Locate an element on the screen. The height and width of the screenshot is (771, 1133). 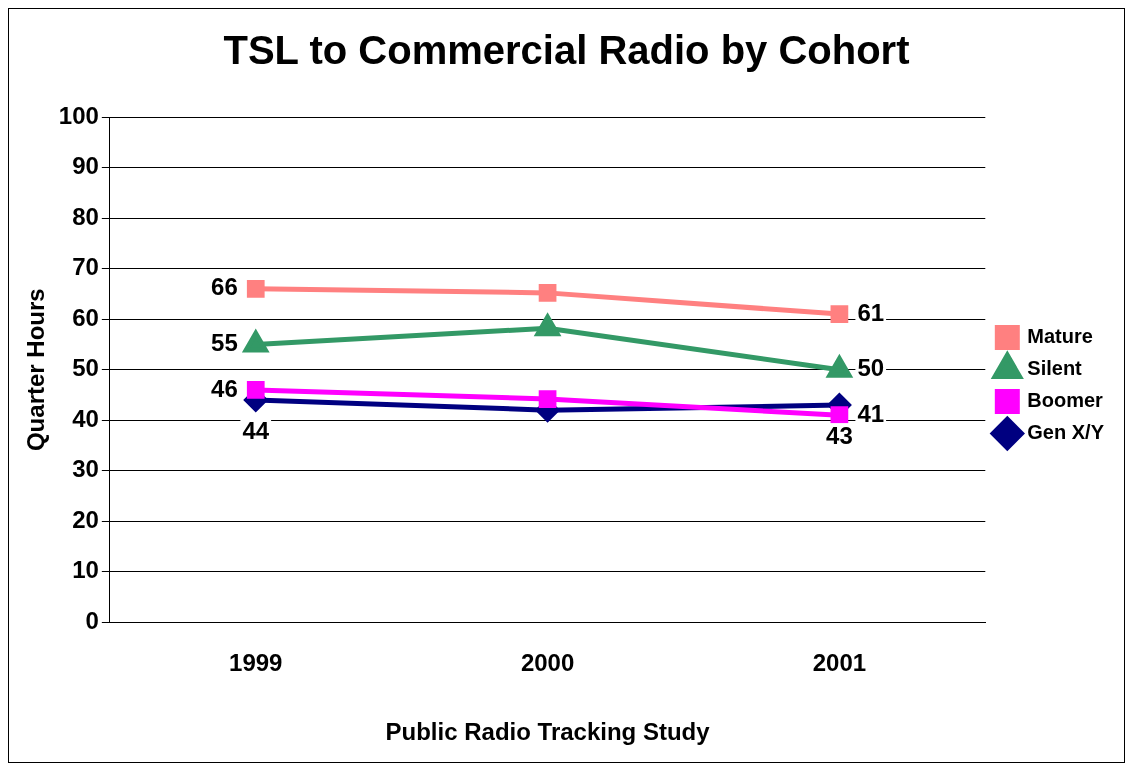
y-tick-label: 40 is located at coordinates (85, 418).